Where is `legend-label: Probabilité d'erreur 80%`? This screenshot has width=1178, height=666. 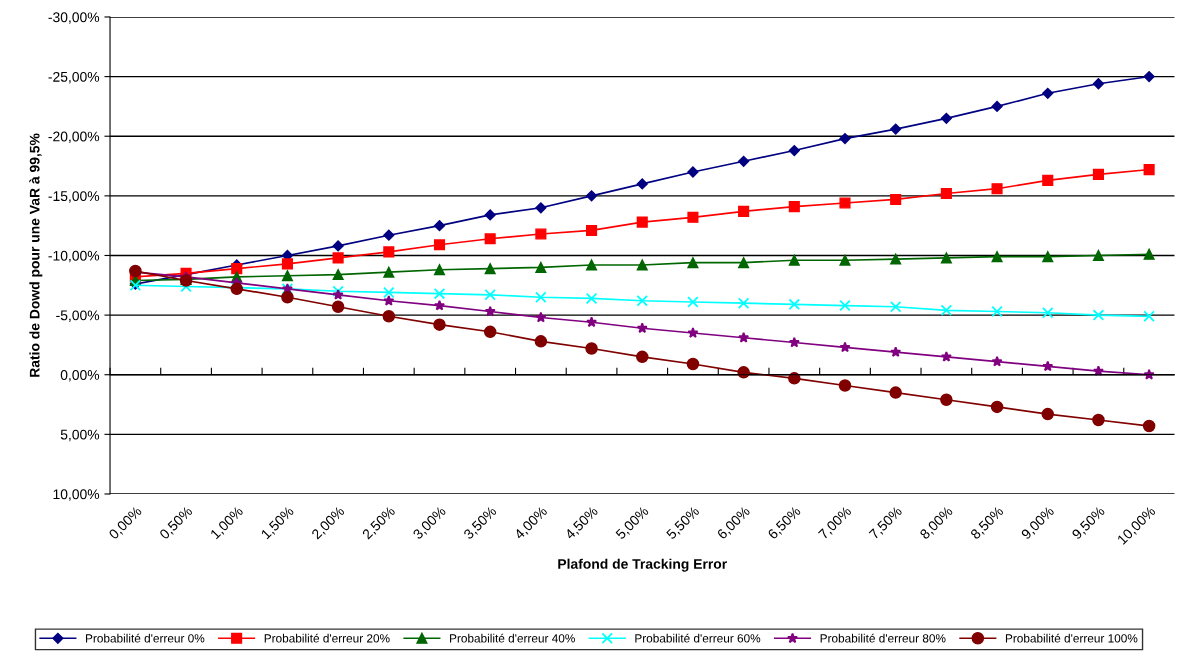 legend-label: Probabilité d'erreur 80% is located at coordinates (883, 638).